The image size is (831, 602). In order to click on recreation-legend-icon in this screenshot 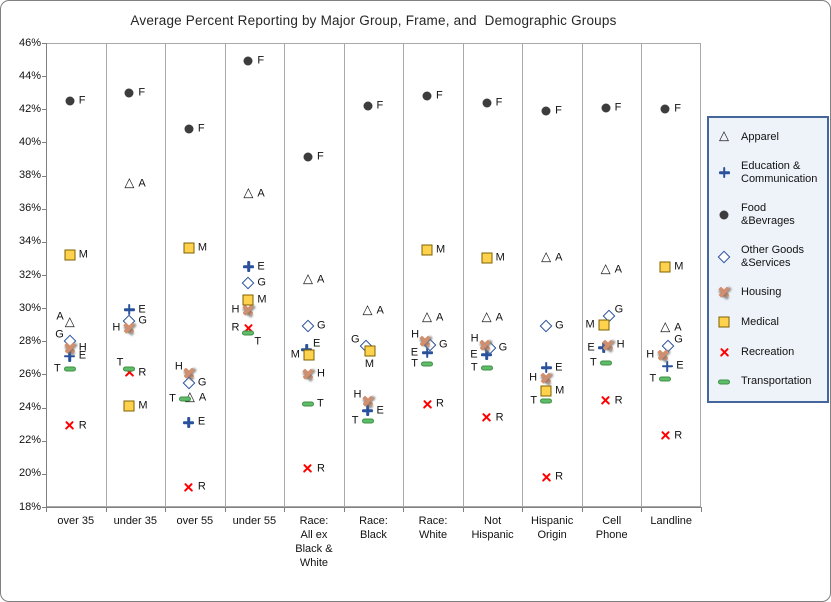, I will do `click(724, 352)`.